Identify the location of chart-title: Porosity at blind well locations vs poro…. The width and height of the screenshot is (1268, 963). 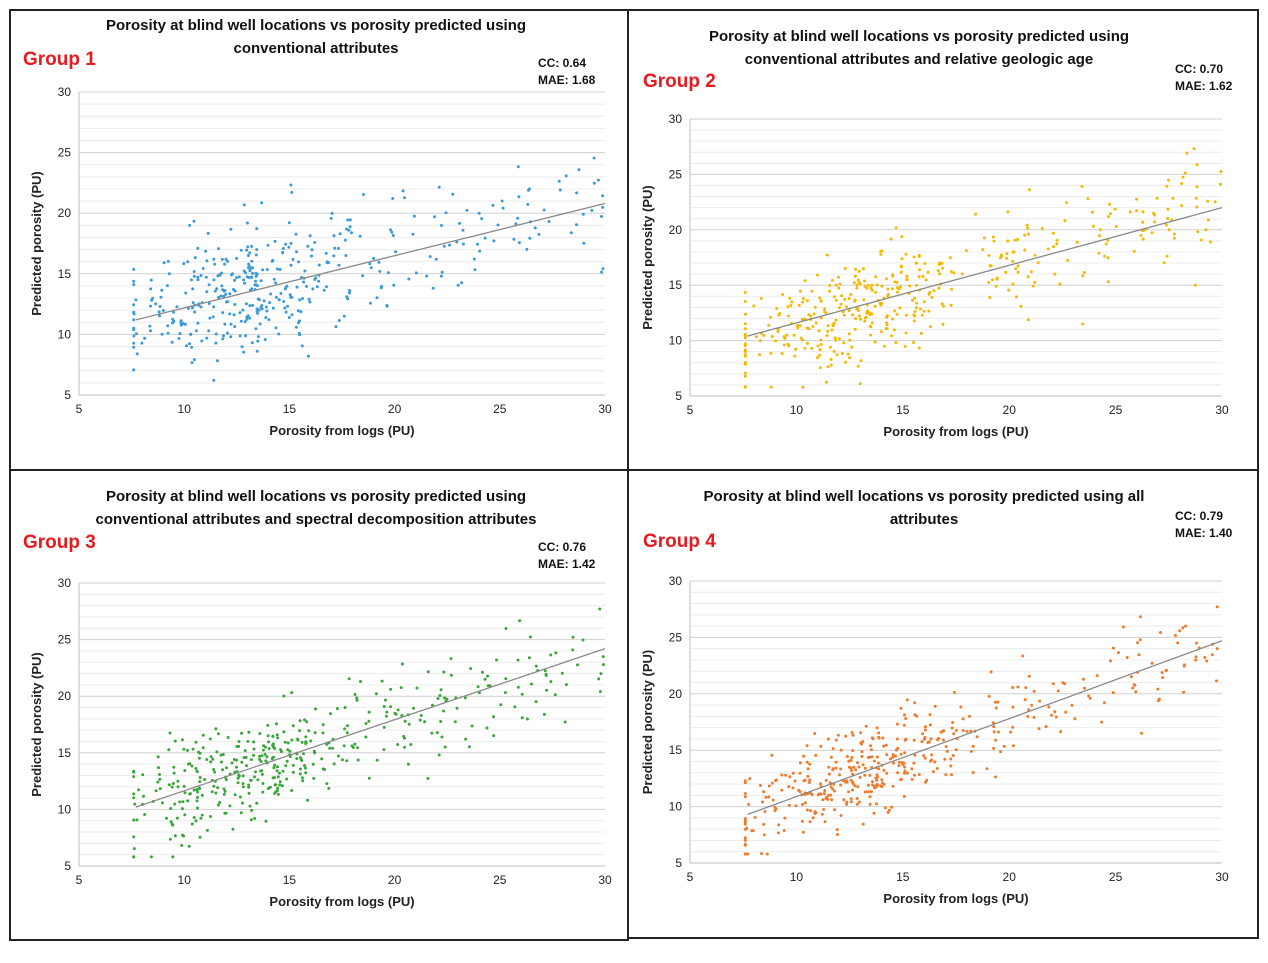
(316, 508).